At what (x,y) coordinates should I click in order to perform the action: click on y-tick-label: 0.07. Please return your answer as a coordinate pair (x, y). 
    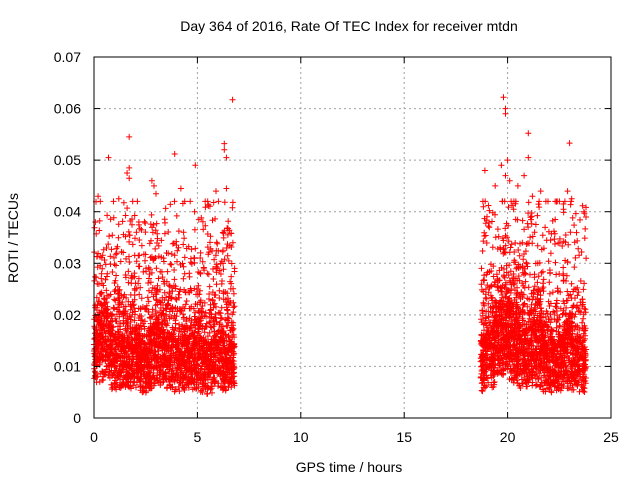
    Looking at the image, I should click on (67, 57).